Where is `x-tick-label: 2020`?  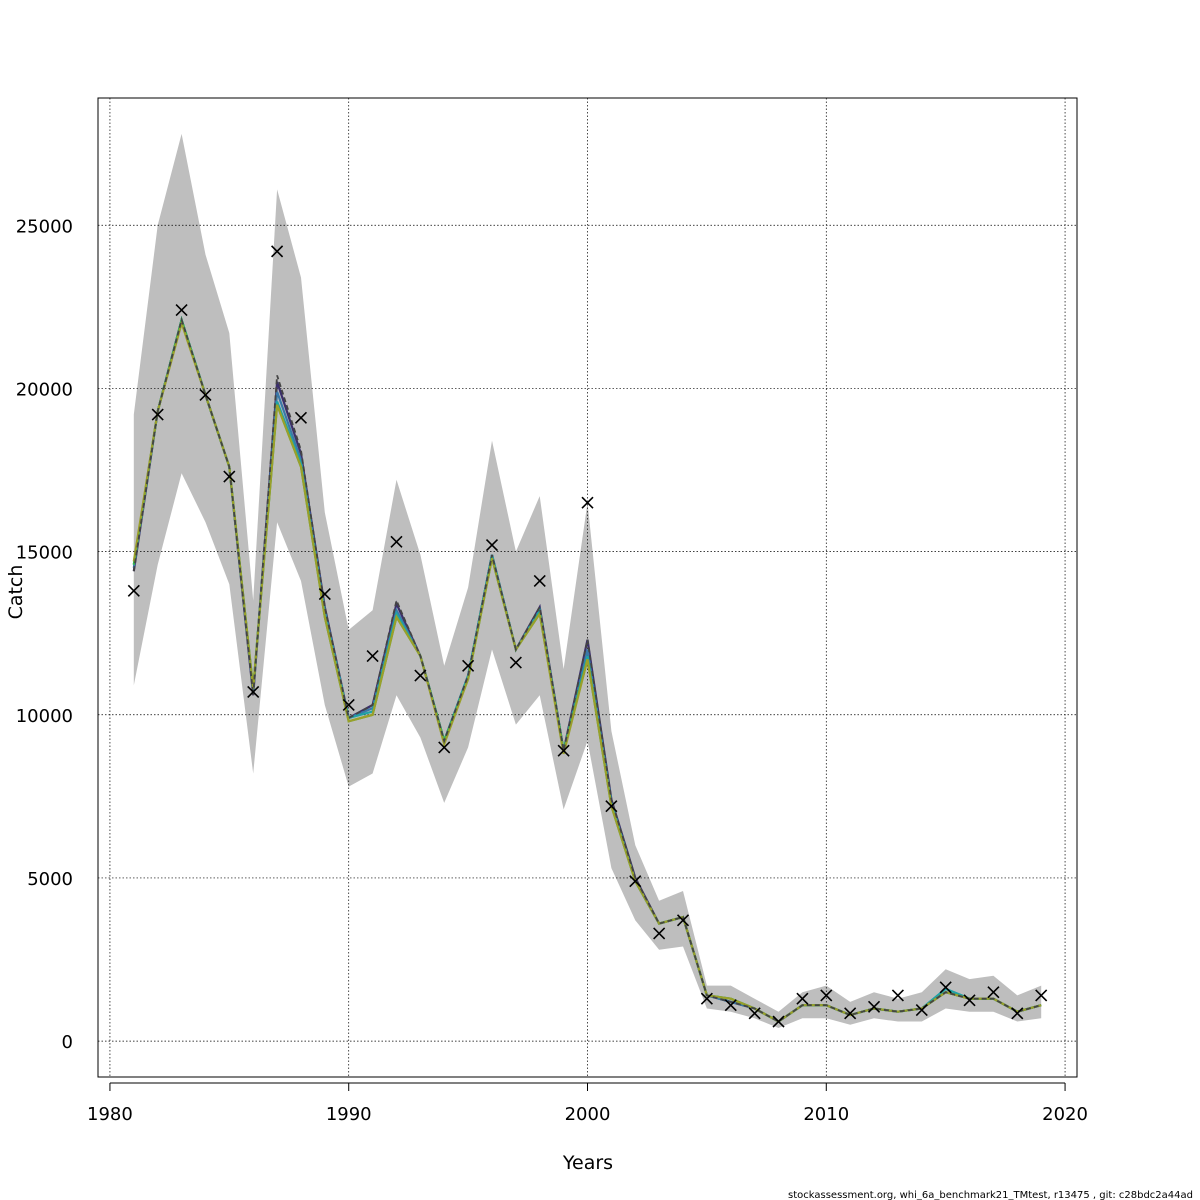 x-tick-label: 2020 is located at coordinates (1065, 1114).